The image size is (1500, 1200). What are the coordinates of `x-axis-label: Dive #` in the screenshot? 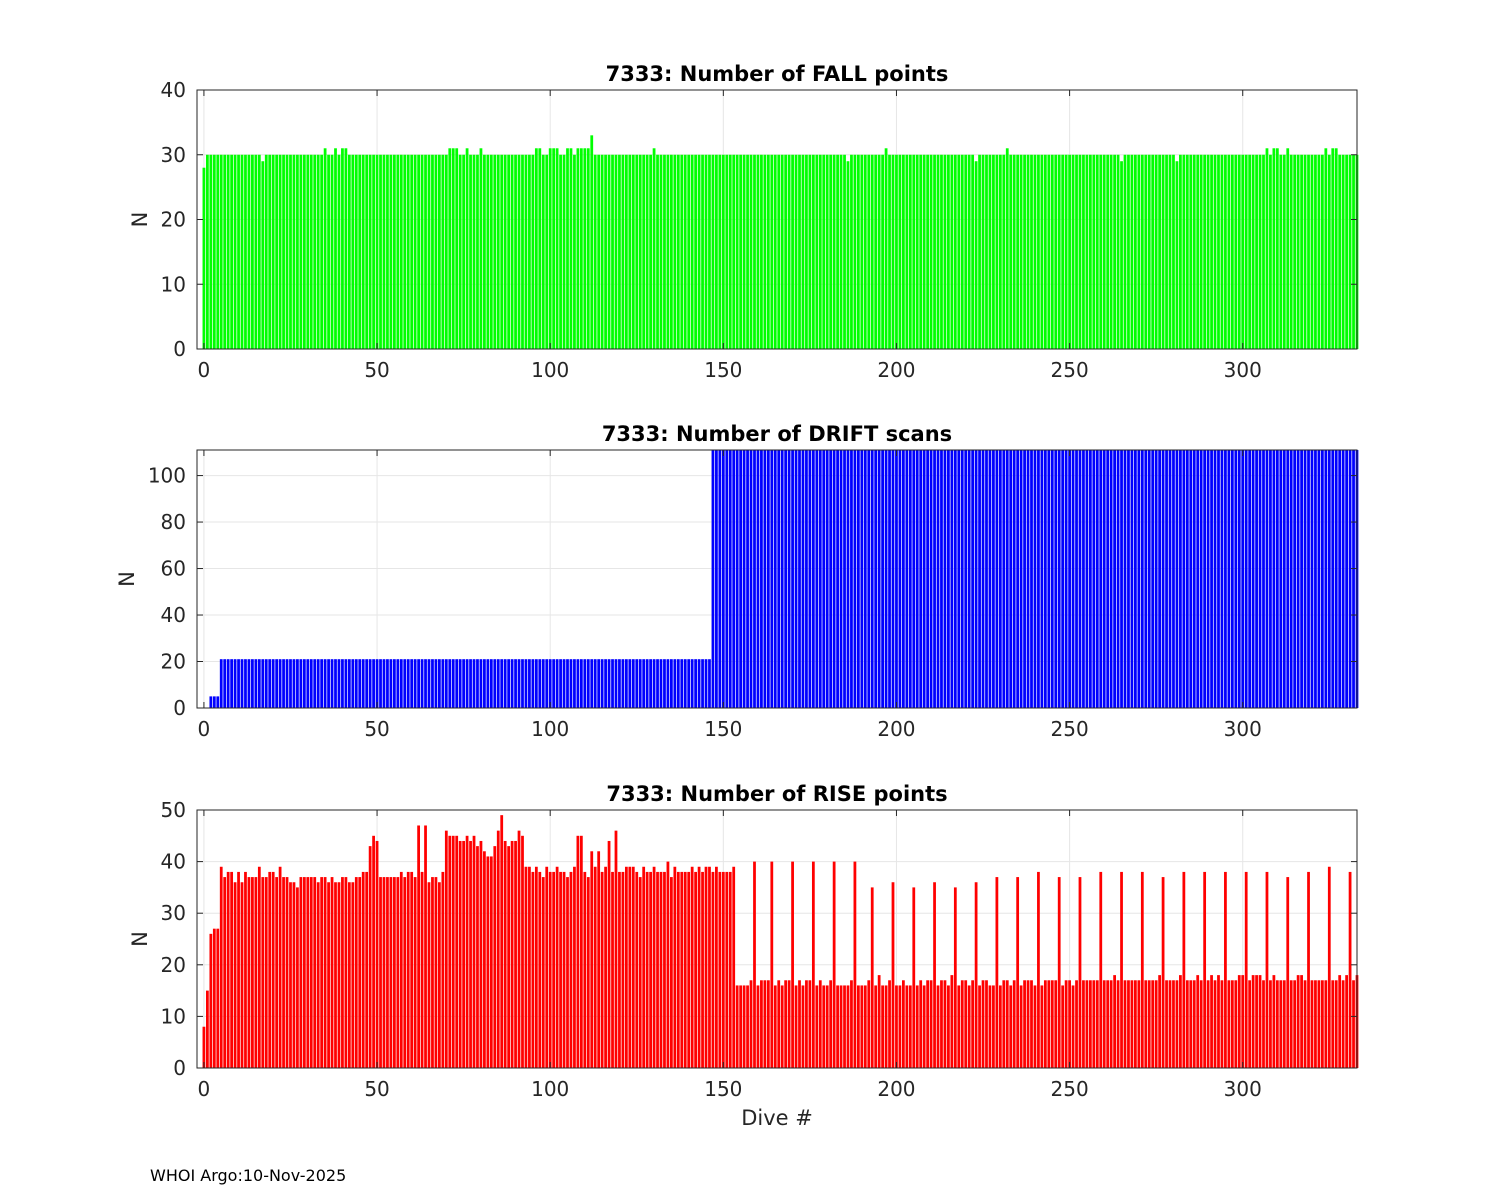 It's located at (777, 1118).